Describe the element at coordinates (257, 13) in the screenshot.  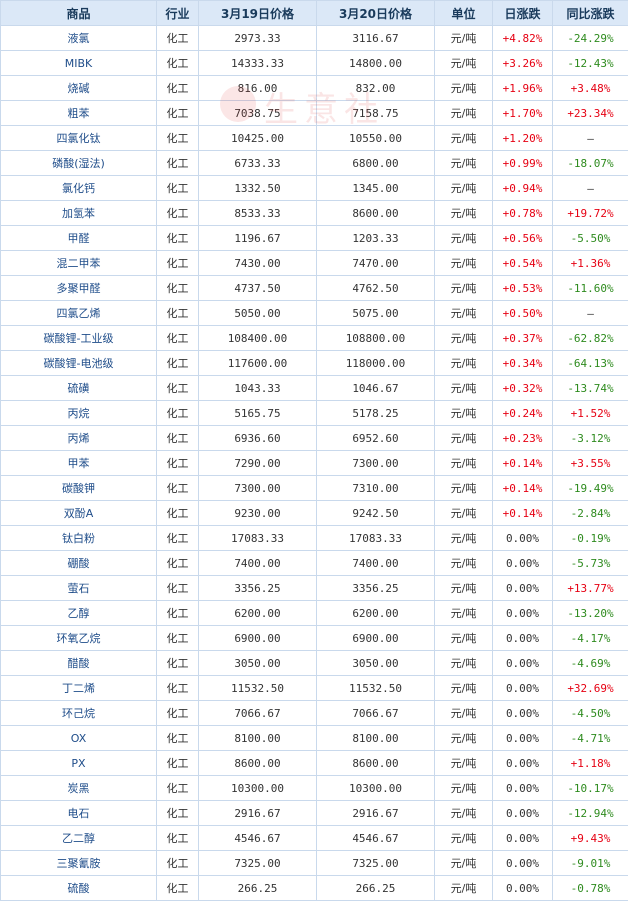
I see `header-price-mar19: 3月19日价格` at that location.